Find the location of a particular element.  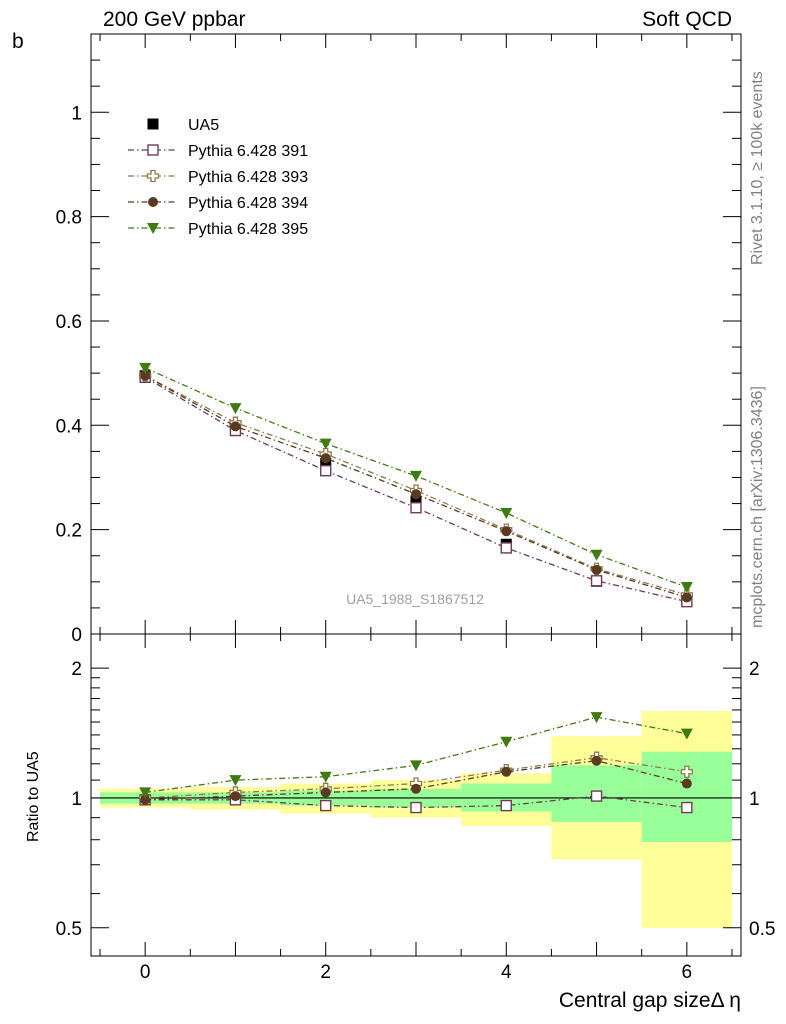

ratio-y-tick-label-right: 0.5 is located at coordinates (762, 929).